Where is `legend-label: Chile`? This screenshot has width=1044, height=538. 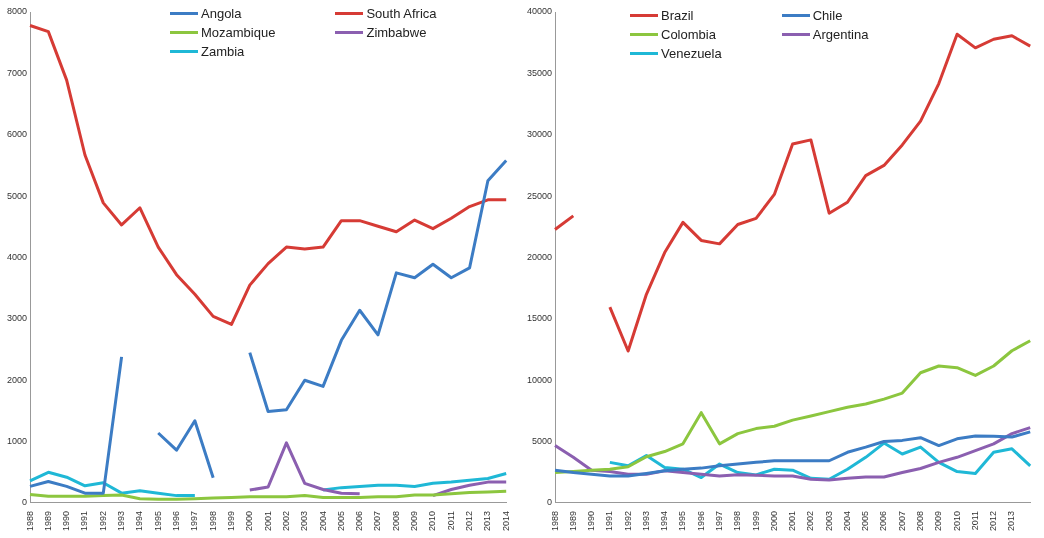 legend-label: Chile is located at coordinates (827, 15).